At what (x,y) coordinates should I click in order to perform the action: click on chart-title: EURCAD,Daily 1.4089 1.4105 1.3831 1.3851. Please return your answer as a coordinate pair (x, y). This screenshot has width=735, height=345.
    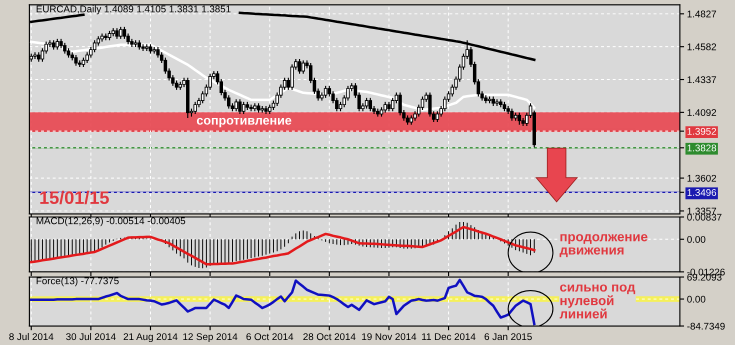
    Looking at the image, I should click on (133, 9).